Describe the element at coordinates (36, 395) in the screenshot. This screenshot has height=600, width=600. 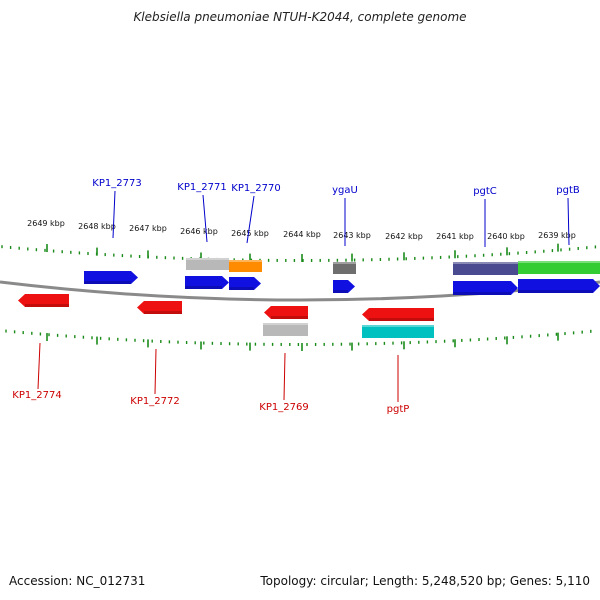
I see `reverse-gene-label: KP1_2774` at that location.